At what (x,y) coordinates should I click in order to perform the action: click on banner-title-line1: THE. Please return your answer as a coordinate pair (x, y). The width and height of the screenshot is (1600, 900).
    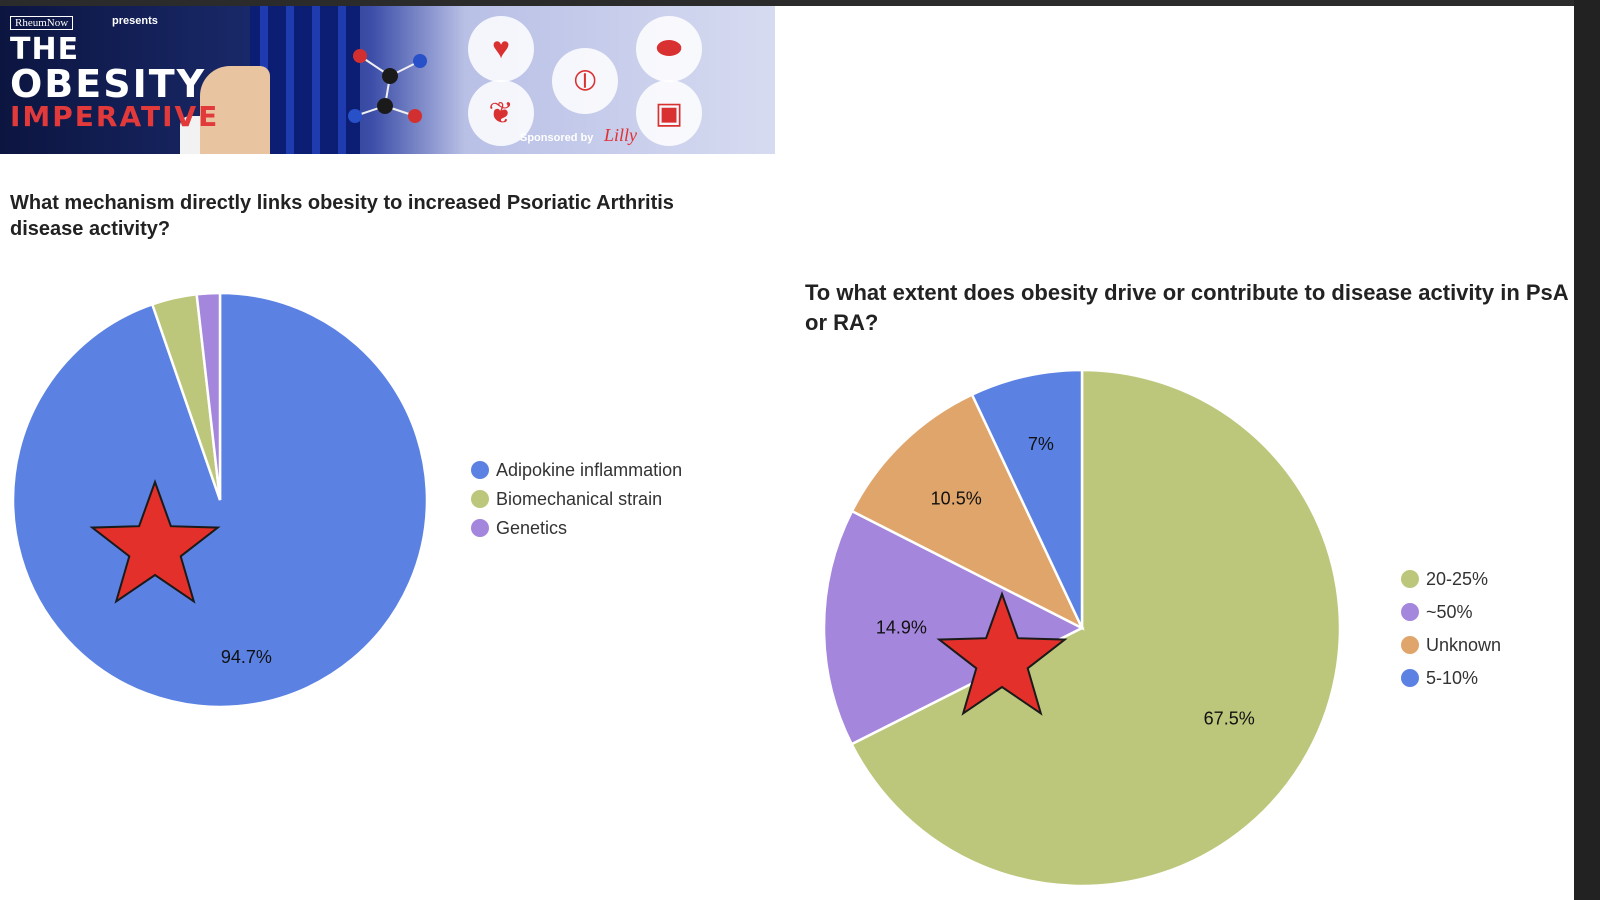
    Looking at the image, I should click on (45, 49).